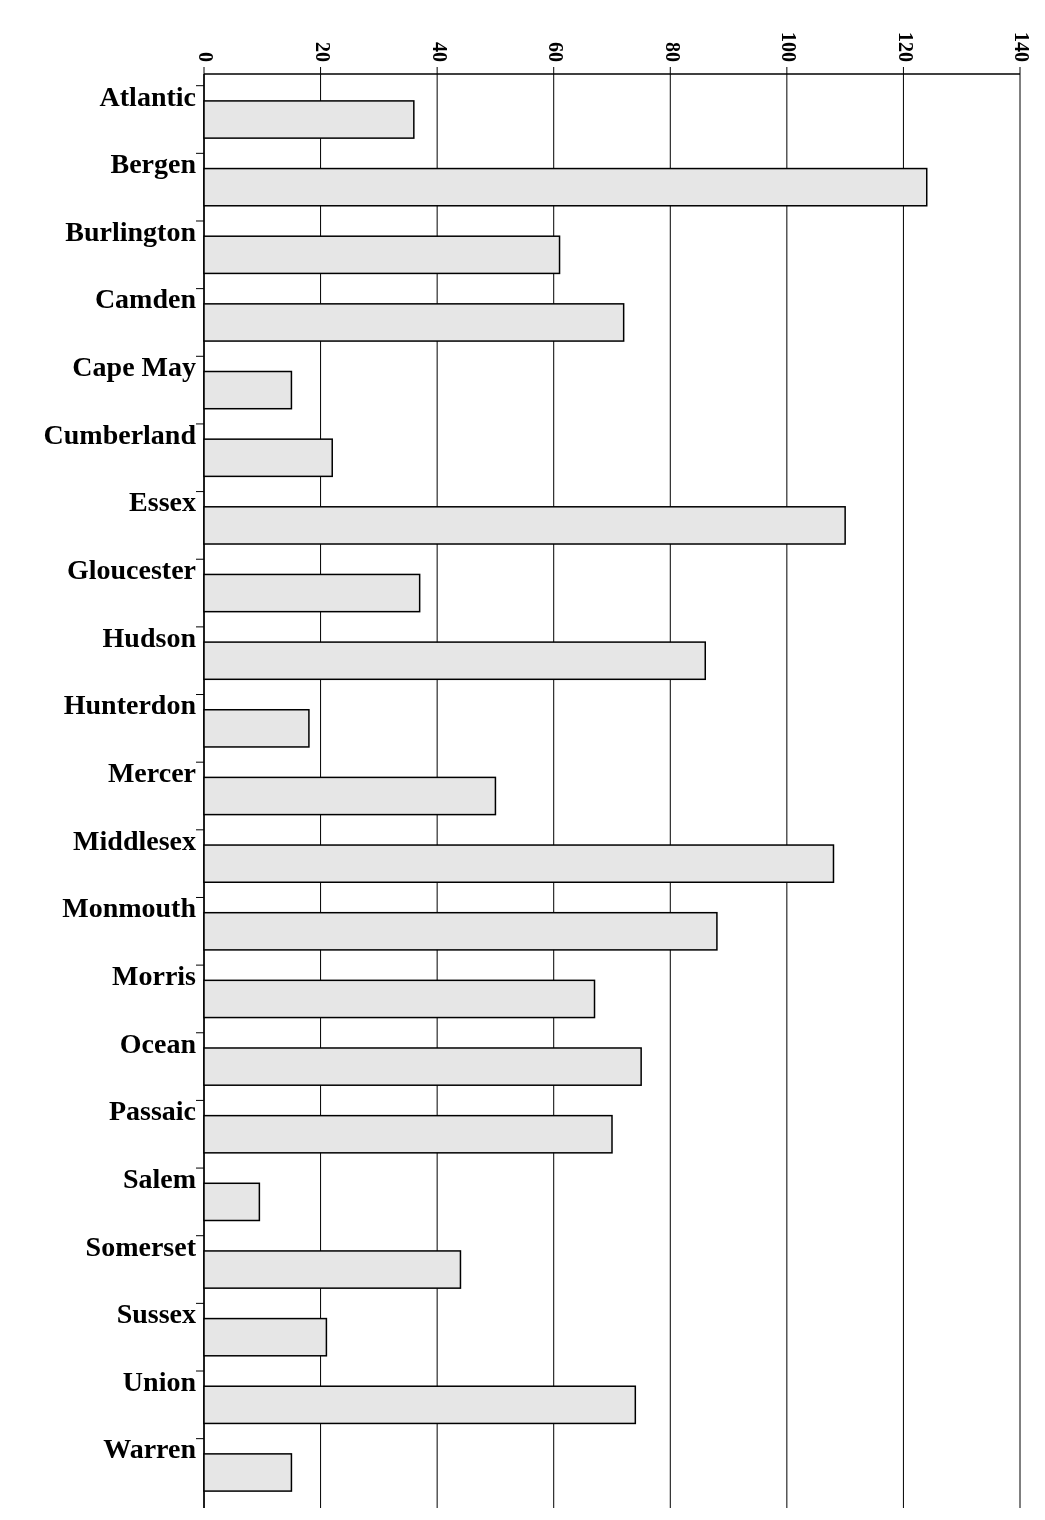 This screenshot has height=1520, width=1045. I want to click on y-tick-label: Hudson, so click(149, 637).